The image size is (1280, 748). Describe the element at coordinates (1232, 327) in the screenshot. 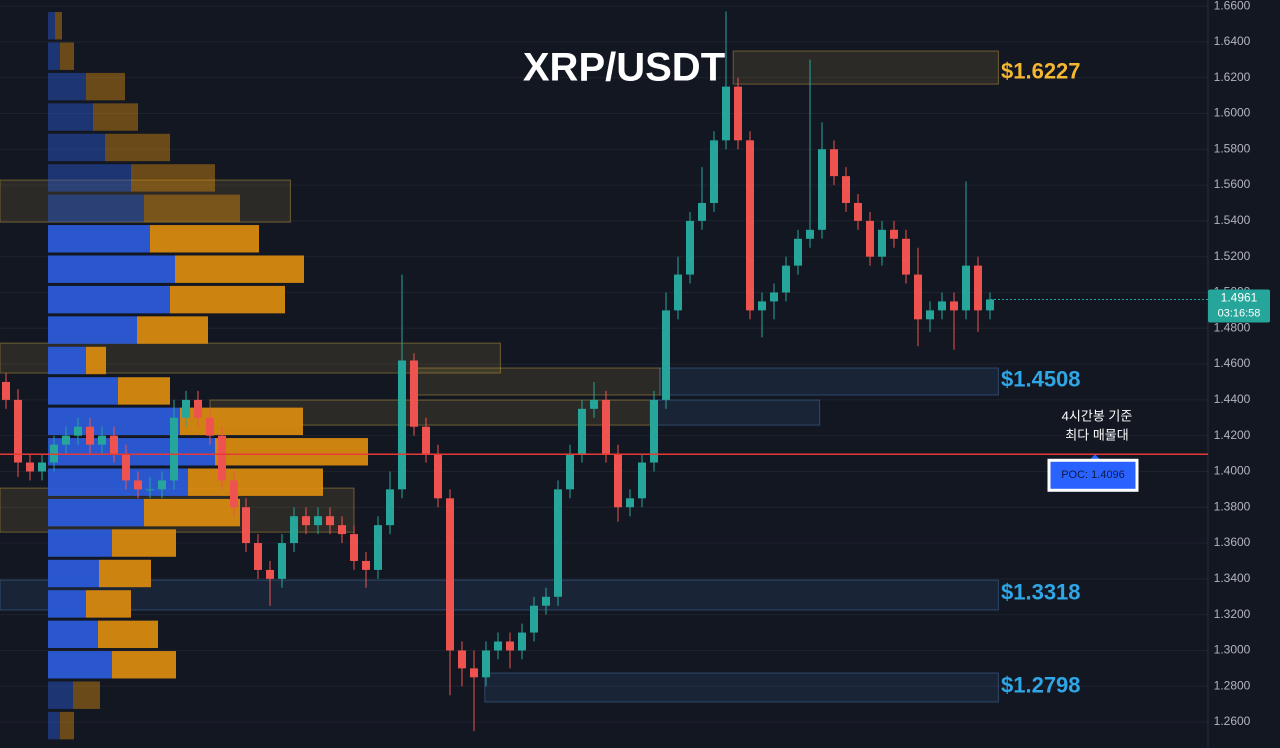

I see `y-tick-label: 1.4800` at that location.